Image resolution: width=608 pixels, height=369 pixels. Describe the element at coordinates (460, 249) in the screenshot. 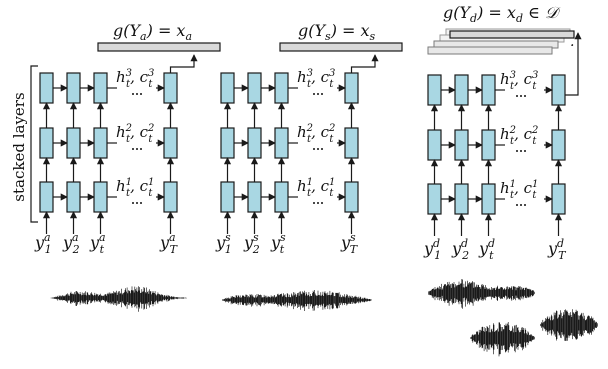

I see `input-label-2: yd 2` at that location.